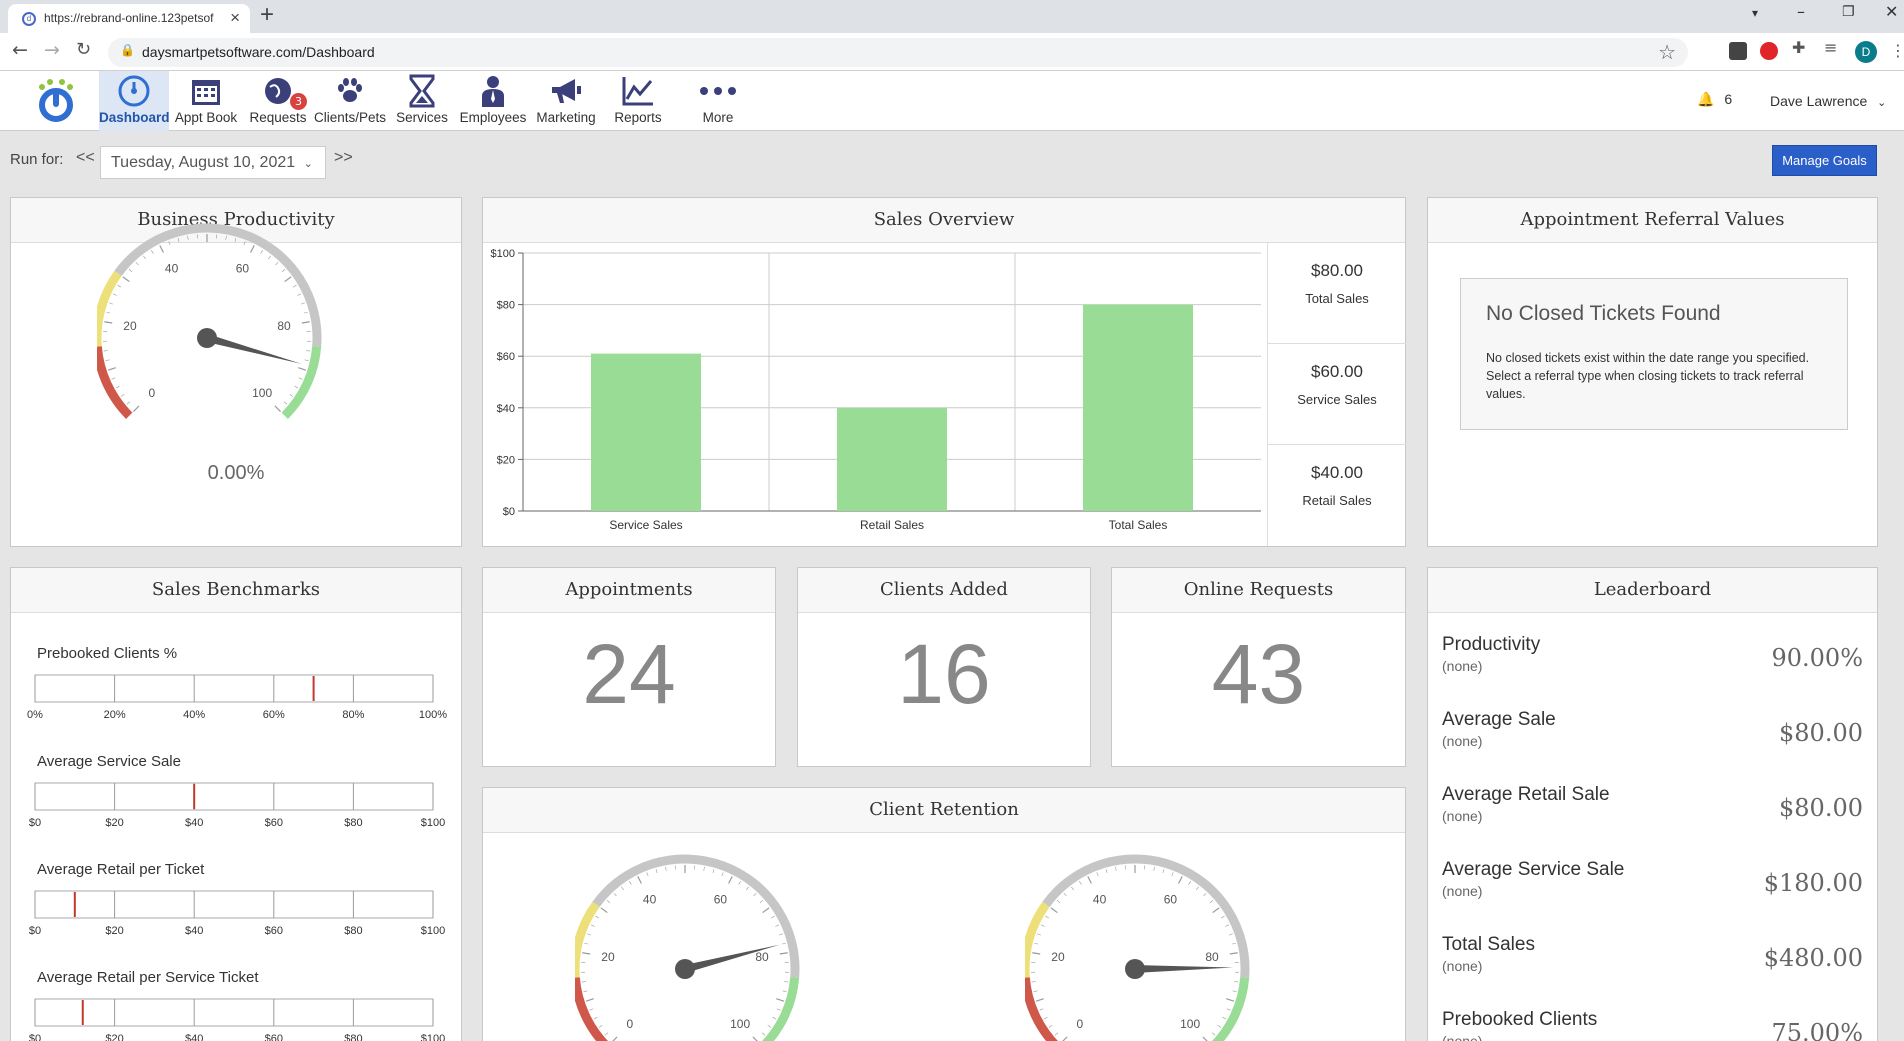 This screenshot has width=1904, height=1041. What do you see at coordinates (1462, 816) in the screenshot?
I see `leaderboard-employee: (none)` at bounding box center [1462, 816].